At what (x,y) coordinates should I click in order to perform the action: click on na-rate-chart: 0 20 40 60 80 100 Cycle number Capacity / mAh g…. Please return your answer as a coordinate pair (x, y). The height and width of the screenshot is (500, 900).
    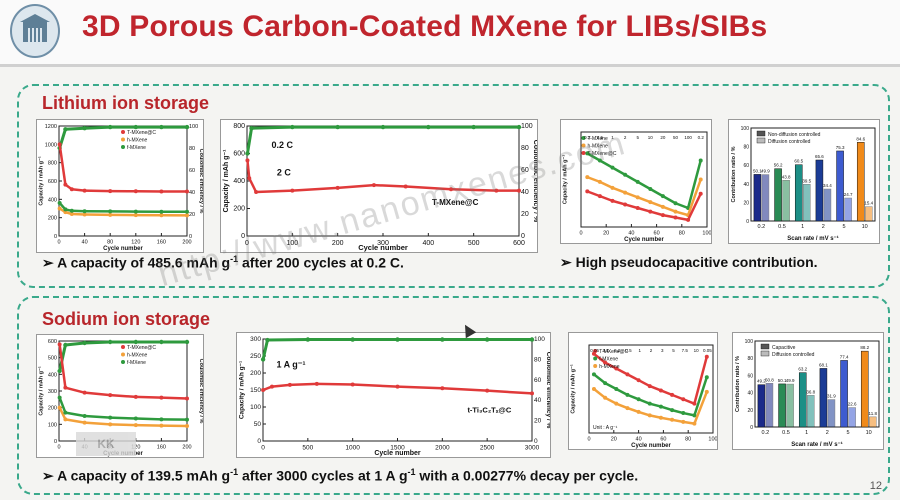
    Looking at the image, I should click on (643, 391).